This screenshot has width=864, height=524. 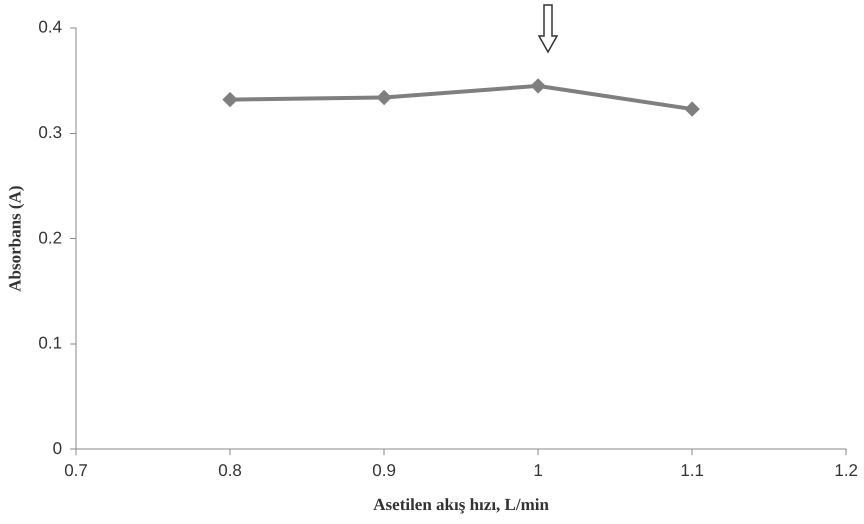 What do you see at coordinates (50, 27) in the screenshot?
I see `y-tick-label: 0.4` at bounding box center [50, 27].